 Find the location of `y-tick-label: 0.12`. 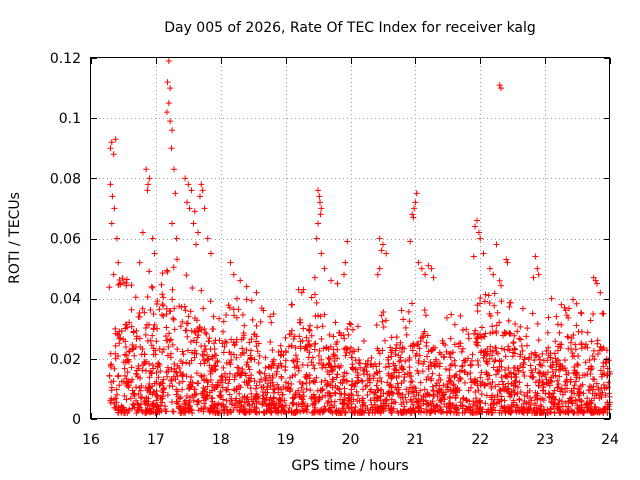

y-tick-label: 0.12 is located at coordinates (65, 59).